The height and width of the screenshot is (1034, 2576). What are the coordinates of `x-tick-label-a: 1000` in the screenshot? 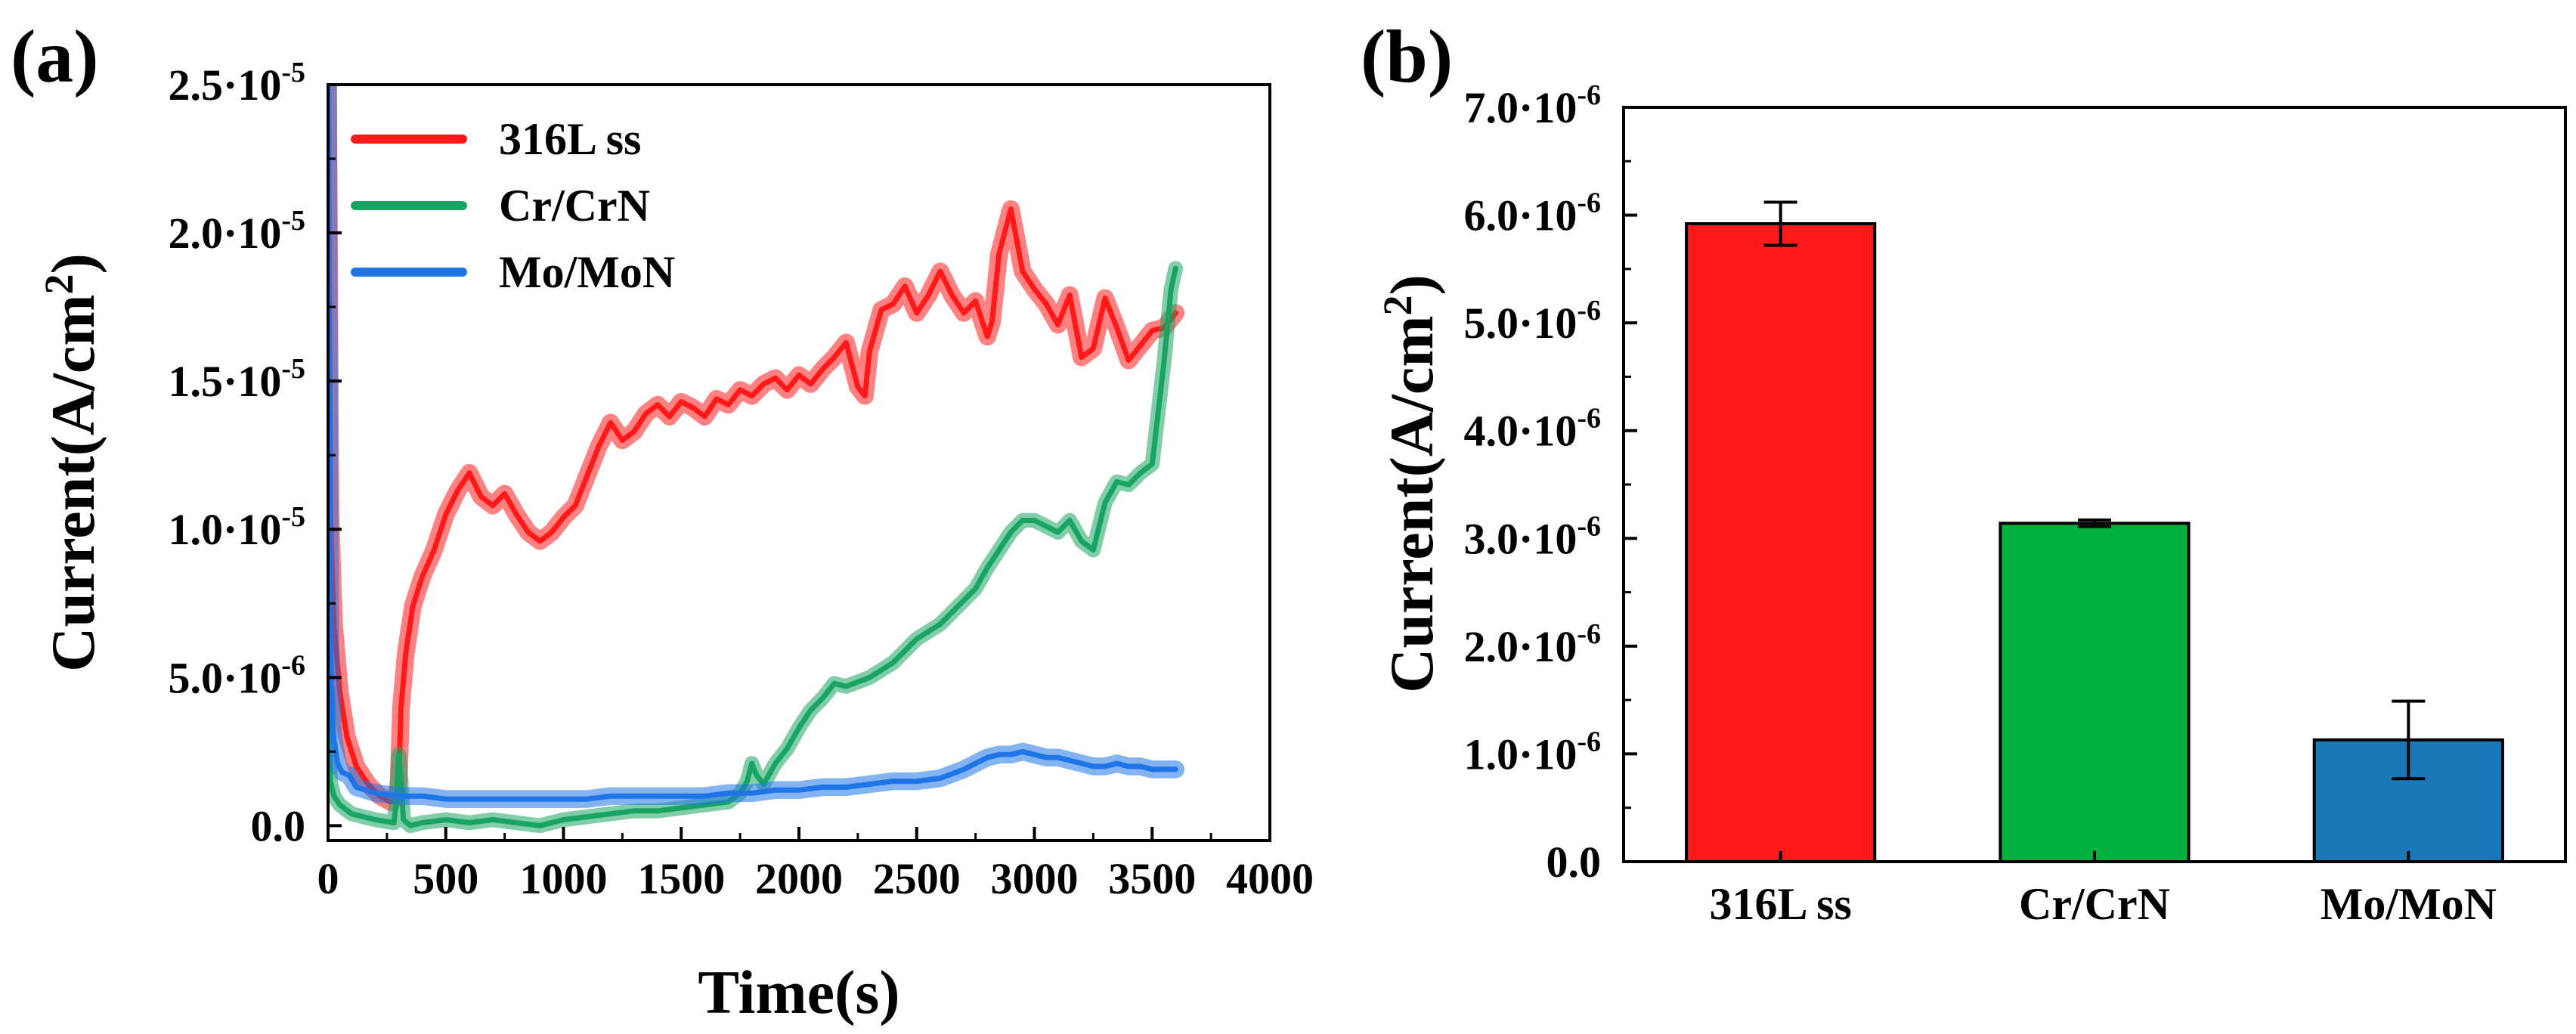 It's located at (564, 879).